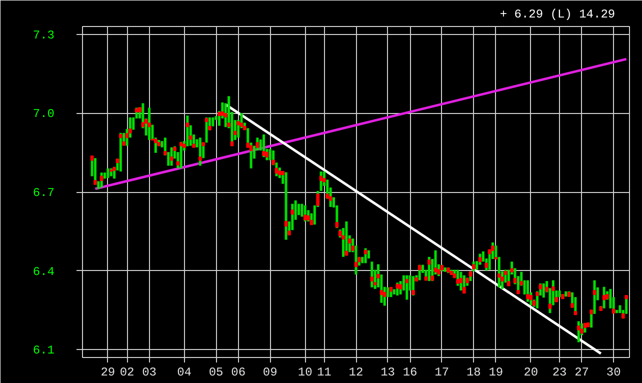 The height and width of the screenshot is (383, 642). I want to click on x-tick-label: 16, so click(410, 373).